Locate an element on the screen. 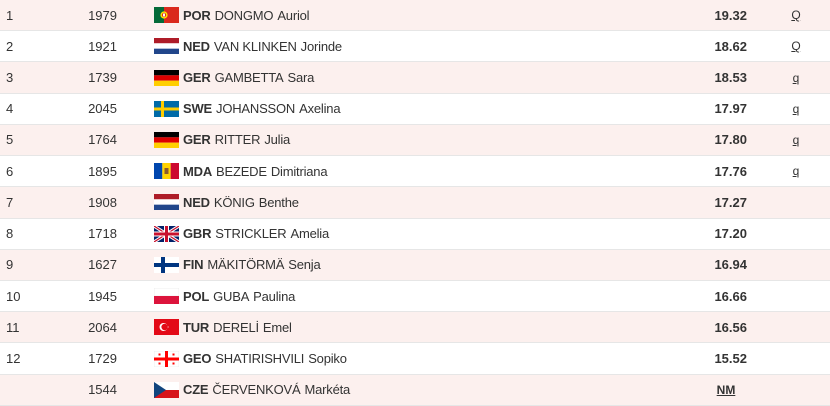 The height and width of the screenshot is (406, 830). qualification-badge: Q is located at coordinates (796, 15).